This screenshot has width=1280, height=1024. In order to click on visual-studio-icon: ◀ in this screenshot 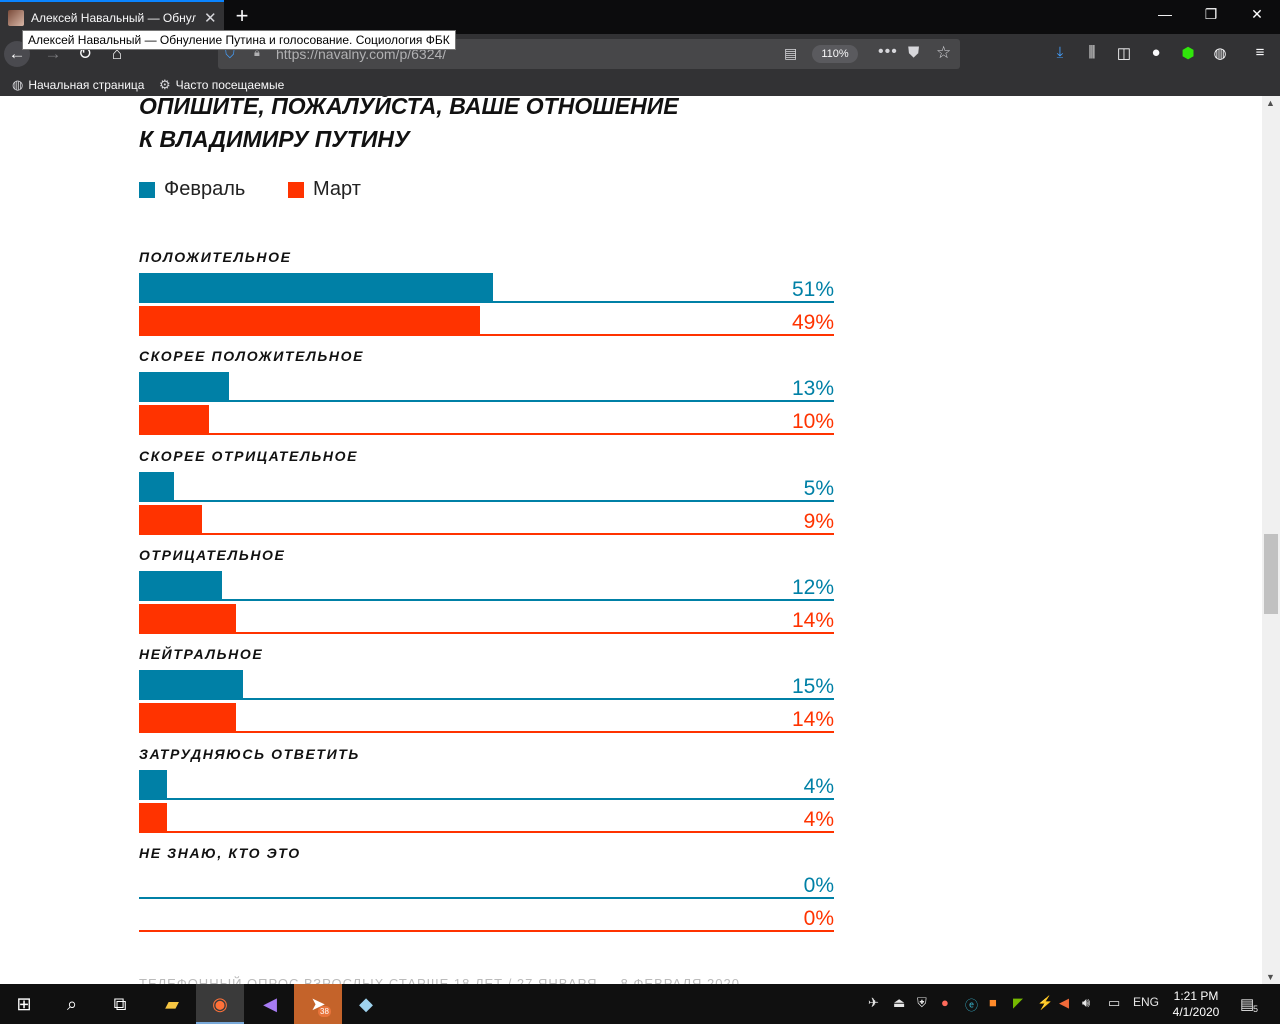, I will do `click(270, 1004)`.